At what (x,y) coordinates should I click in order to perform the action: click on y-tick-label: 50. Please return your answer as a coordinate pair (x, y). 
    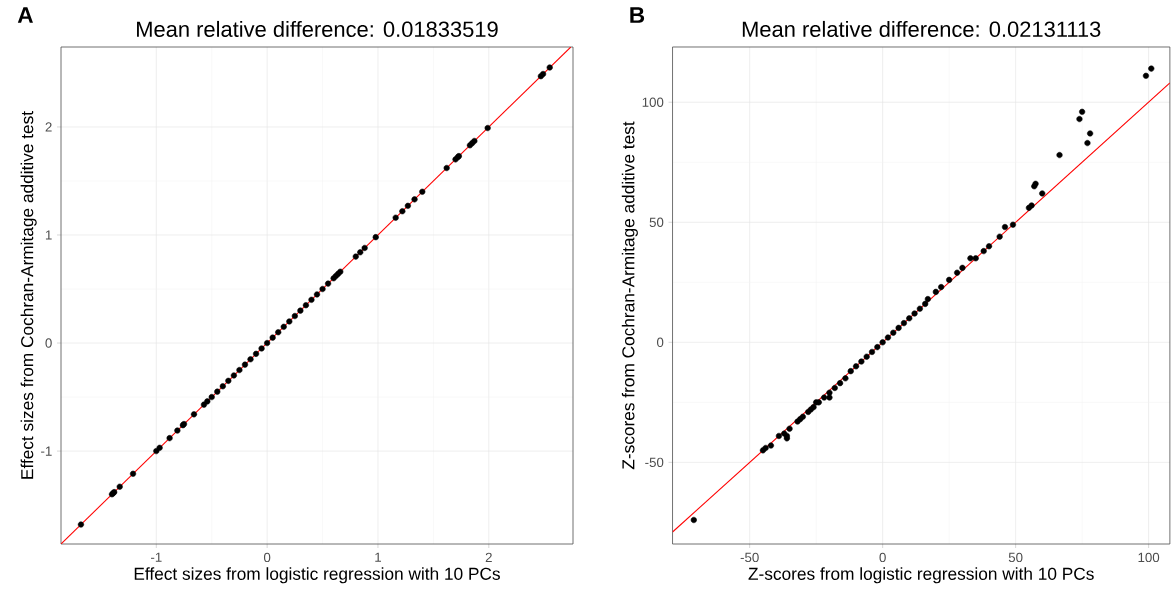
    Looking at the image, I should click on (656, 222).